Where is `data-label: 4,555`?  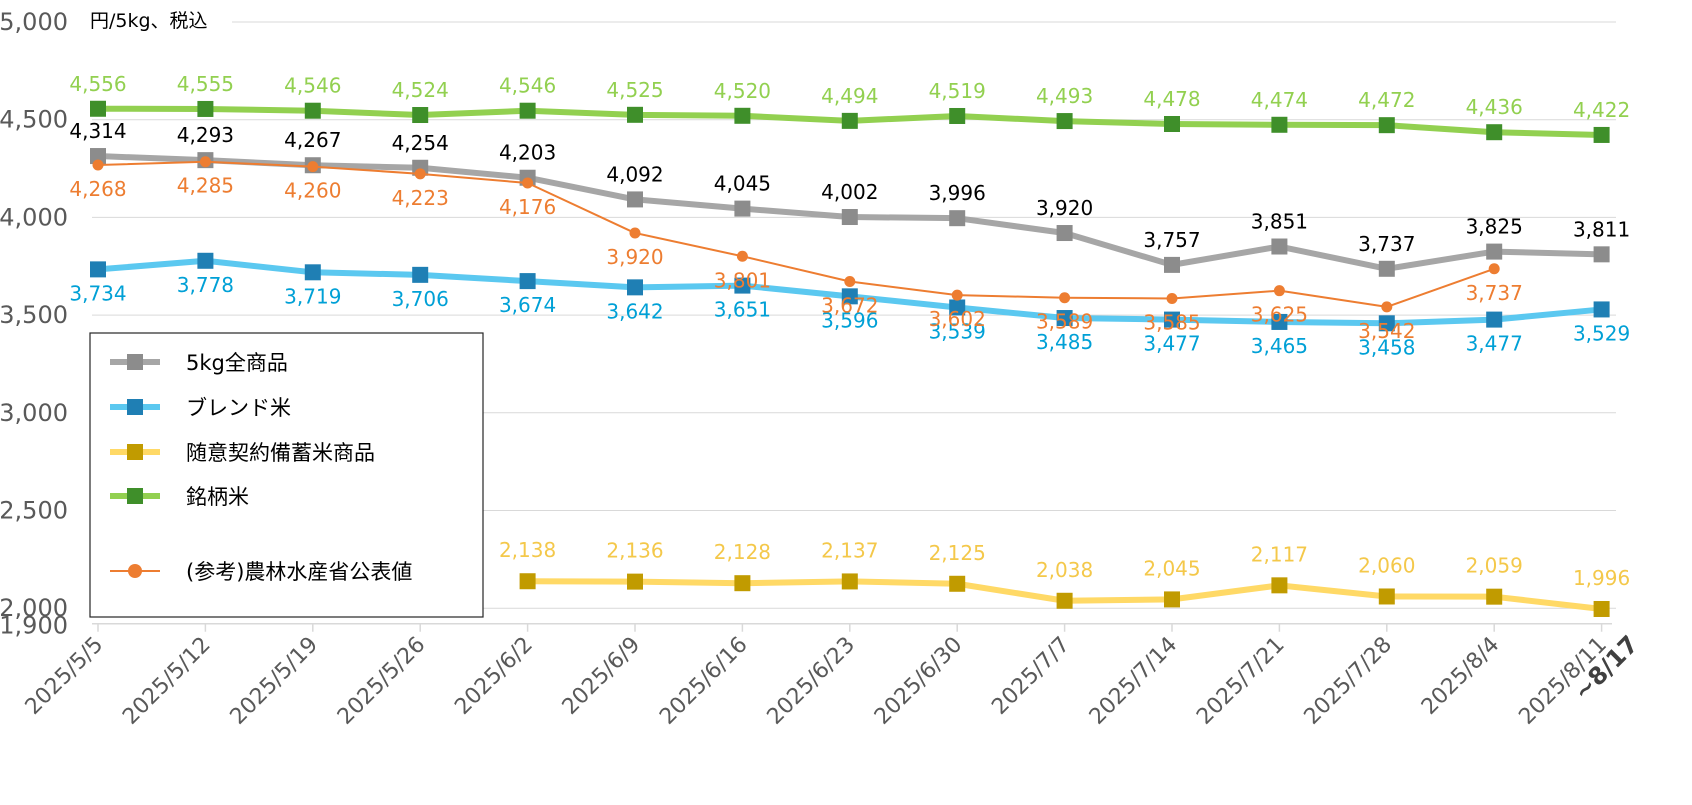
data-label: 4,555 is located at coordinates (205, 84).